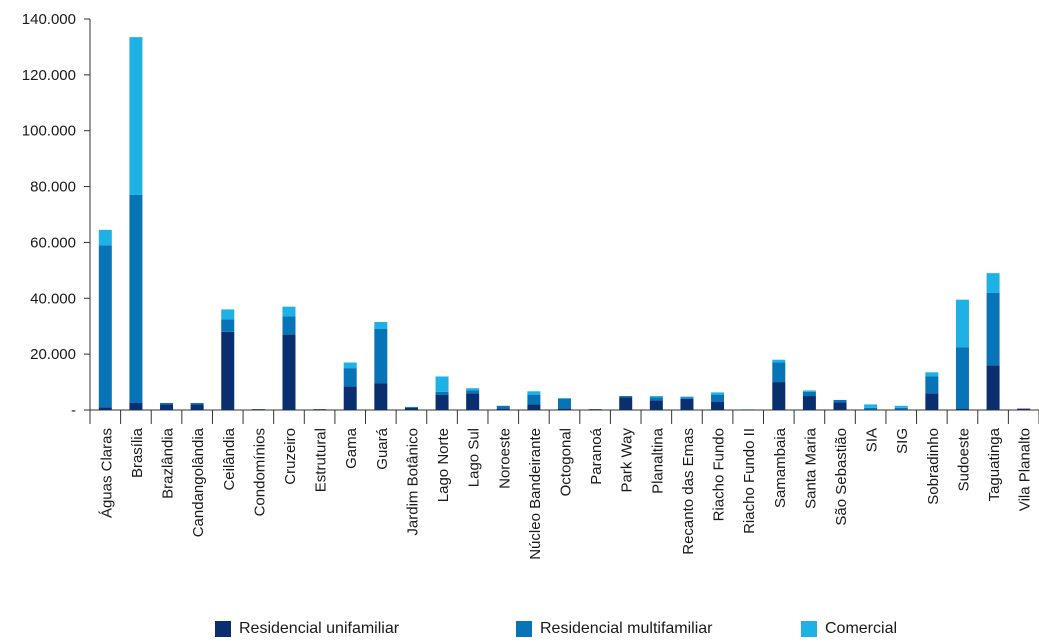  Describe the element at coordinates (319, 628) in the screenshot. I see `legend-label-unifamiliar: Residencial unifamiliar` at that location.